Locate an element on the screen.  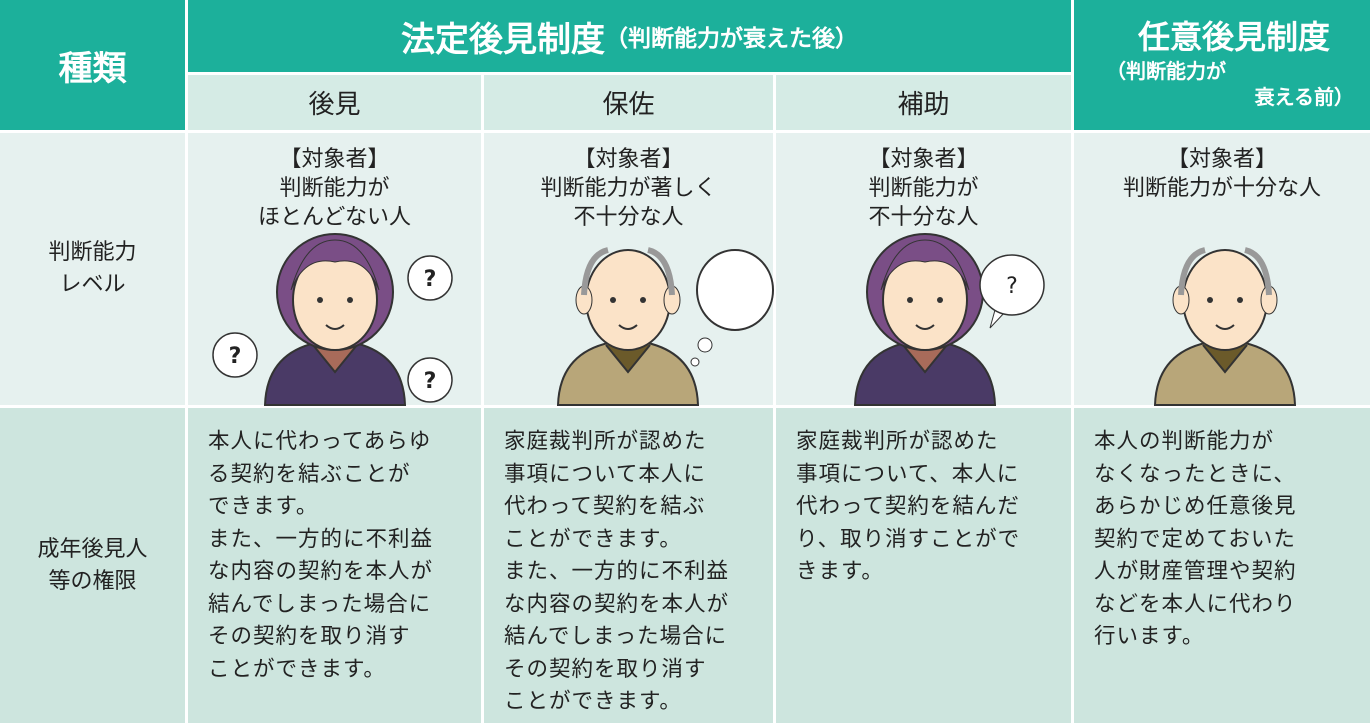
voluntary-note: 衰える前） is located at coordinates (1304, 97).